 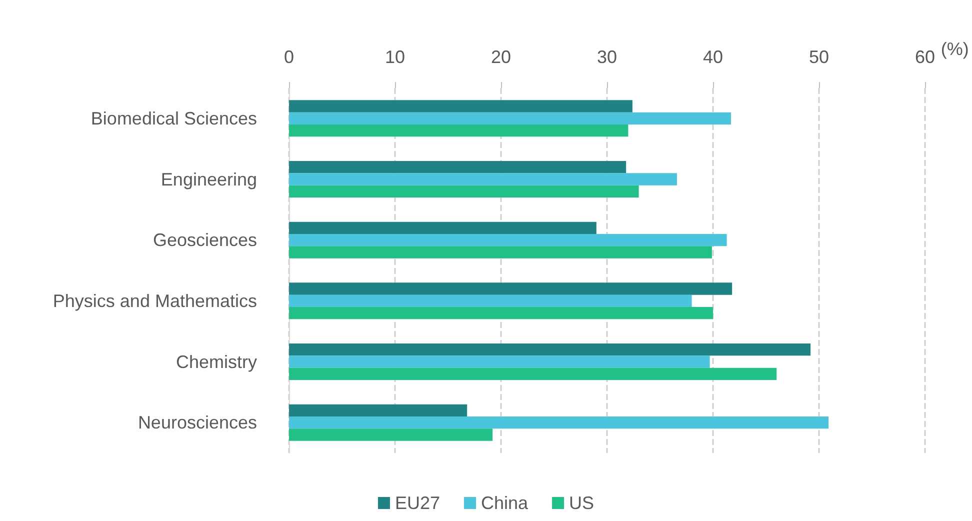 What do you see at coordinates (607, 57) in the screenshot?
I see `x-tick-label: 30` at bounding box center [607, 57].